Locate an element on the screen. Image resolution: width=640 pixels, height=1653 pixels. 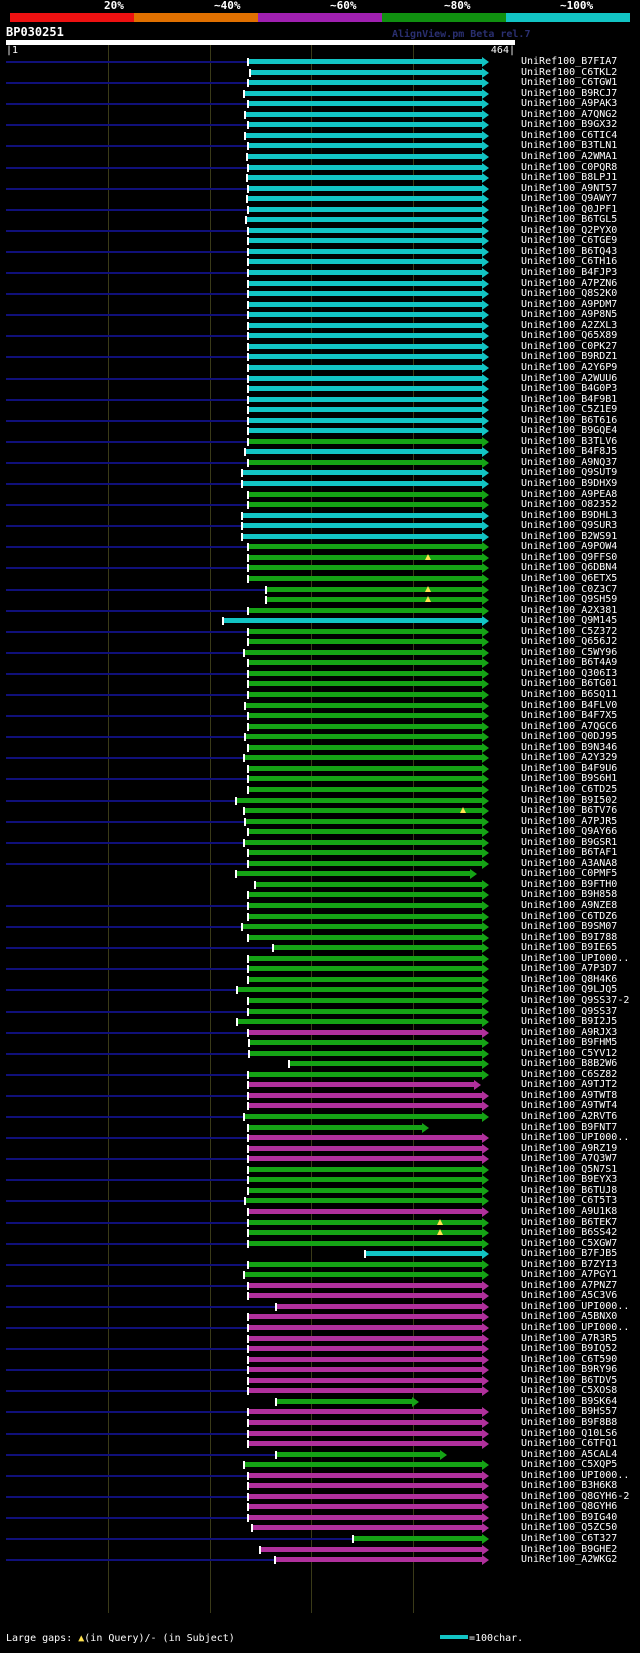
hit-row: UniRef100_Q0JPF1 is located at coordinates (320, 209).